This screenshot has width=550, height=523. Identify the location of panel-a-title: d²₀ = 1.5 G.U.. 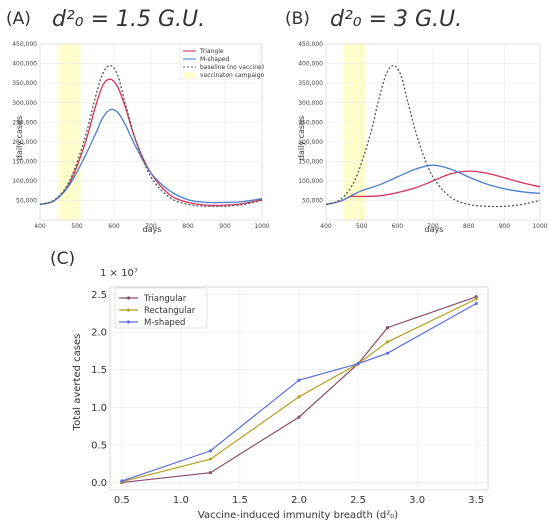
(128, 19).